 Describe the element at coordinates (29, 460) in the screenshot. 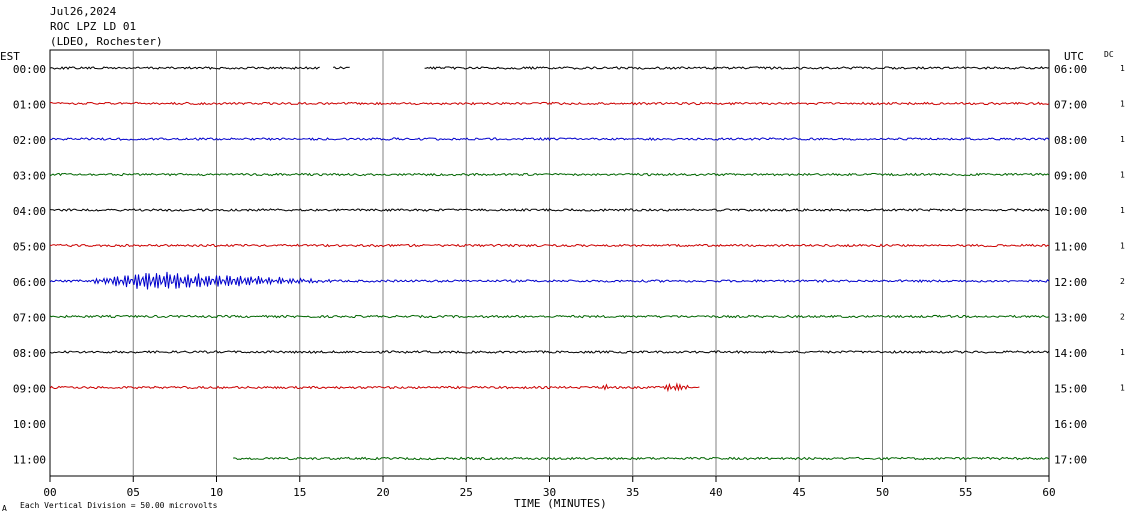

I see `est-row-label: 11:00` at that location.